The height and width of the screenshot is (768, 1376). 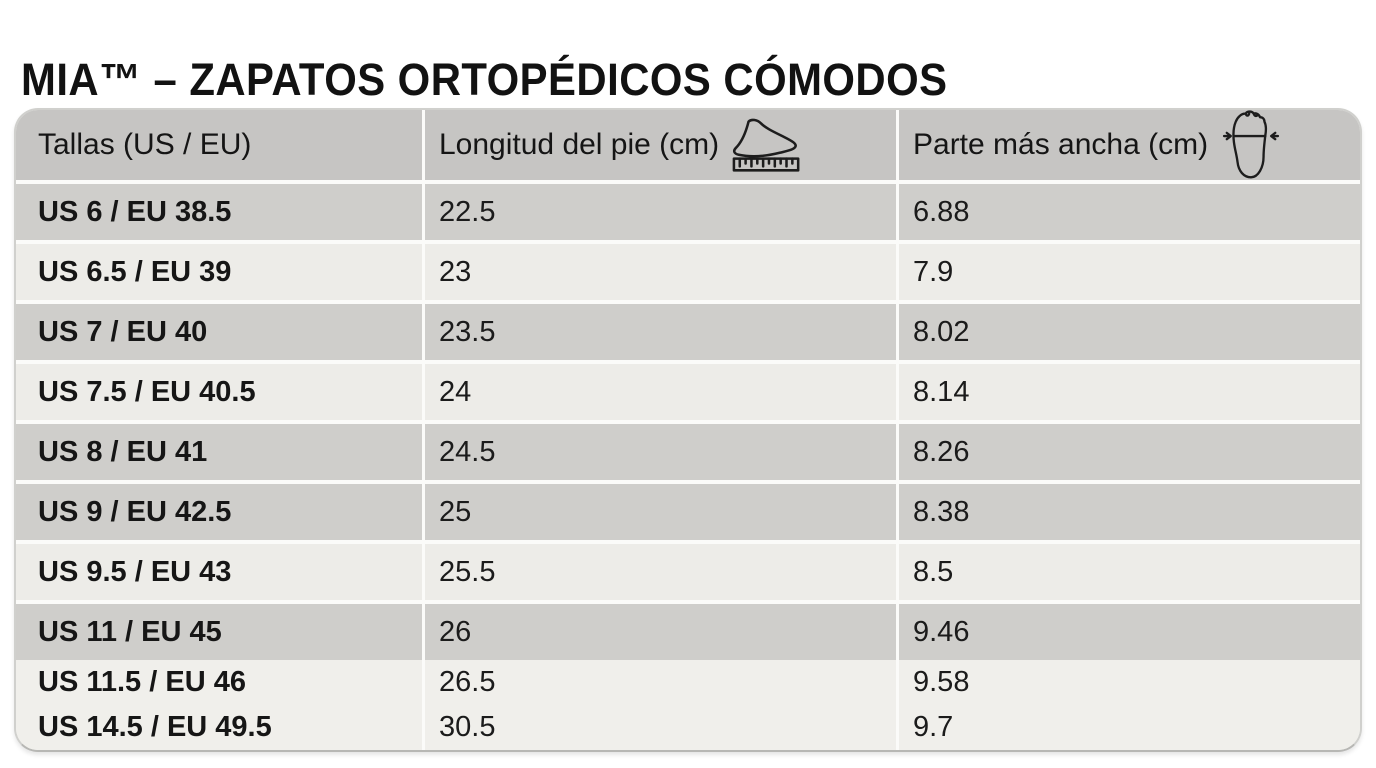 I want to click on foot-width-cell: 9.58, so click(x=1128, y=682).